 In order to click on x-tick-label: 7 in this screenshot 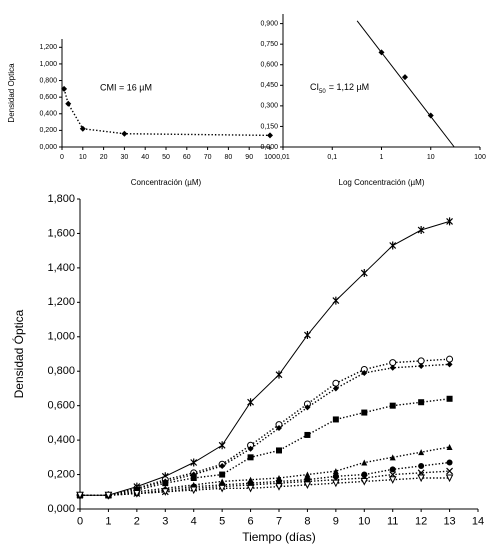, I will do `click(279, 522)`.